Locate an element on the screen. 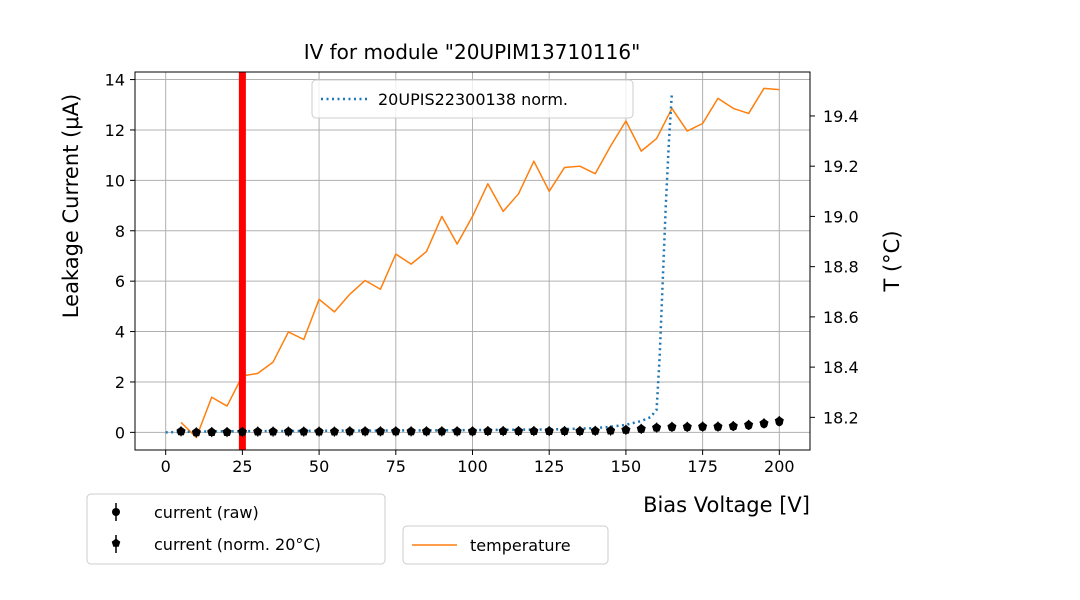 This screenshot has width=1080, height=600. x-tick-label: 50 is located at coordinates (319, 466).